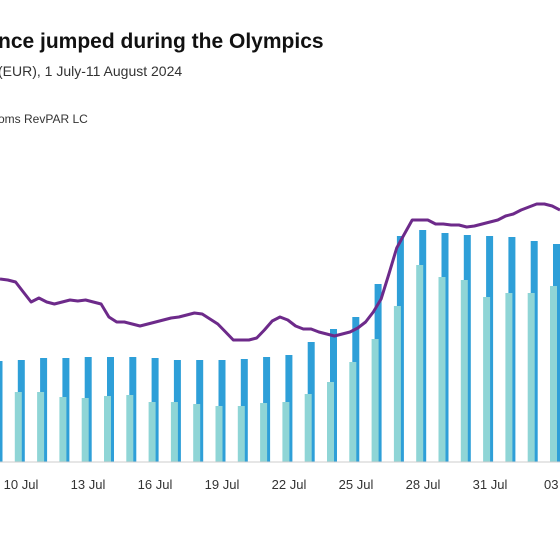  What do you see at coordinates (423, 484) in the screenshot?
I see `x-tick-label: 28 Jul` at bounding box center [423, 484].